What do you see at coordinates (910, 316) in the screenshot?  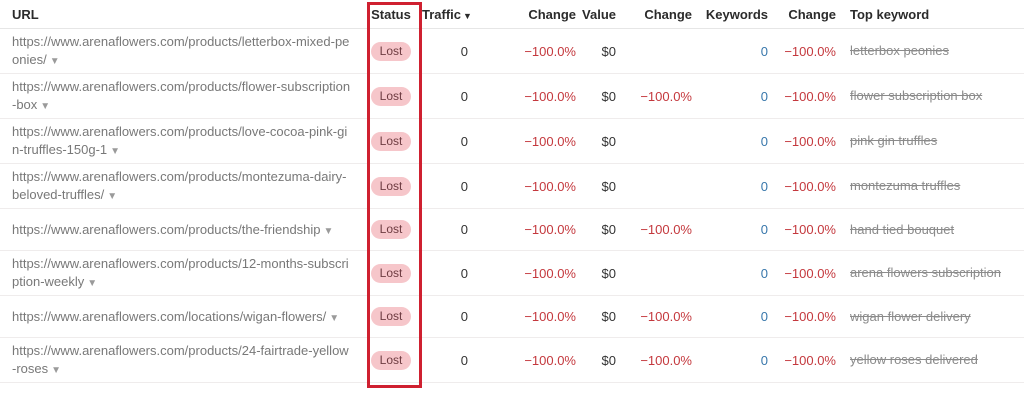 I see `top-keyword-link: wigan flower delivery` at bounding box center [910, 316].